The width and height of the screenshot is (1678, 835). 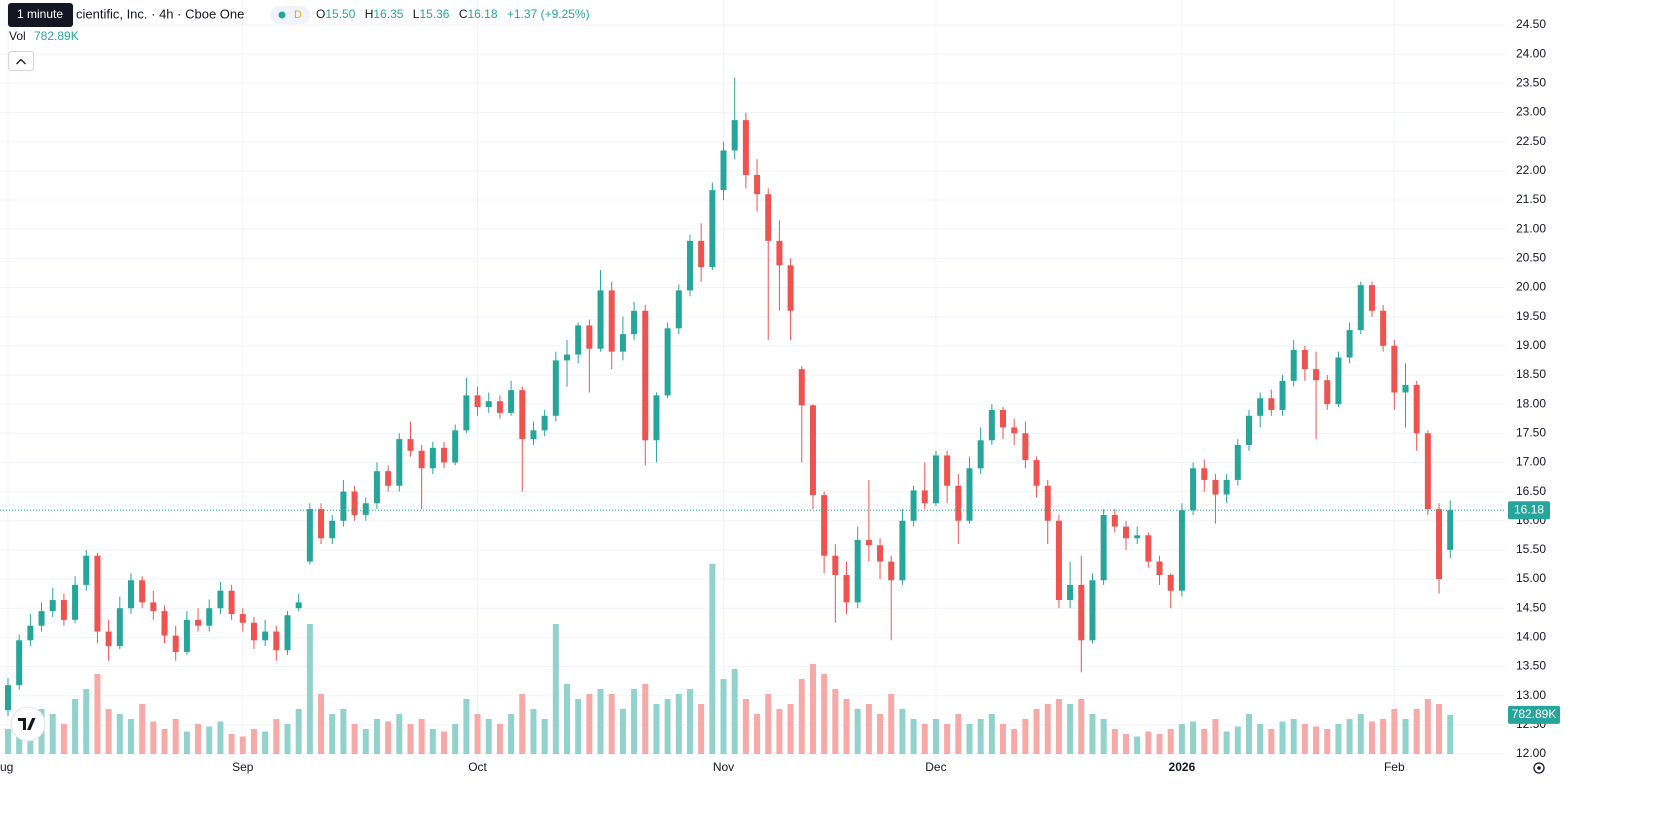 I want to click on legend-key: L, so click(x=416, y=14).